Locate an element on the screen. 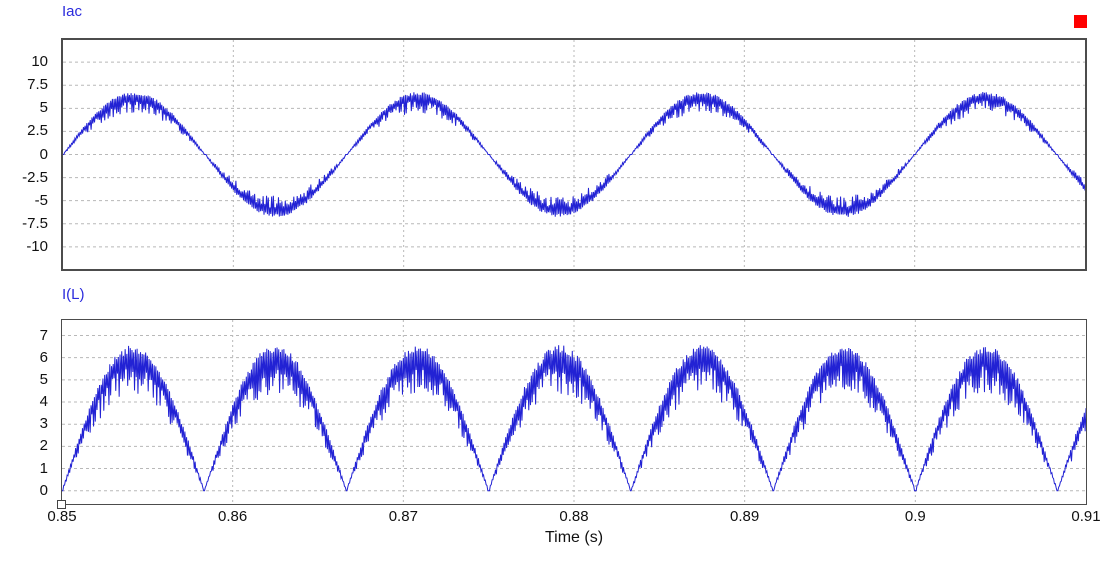 The width and height of the screenshot is (1112, 566). y-tick-label: 10 is located at coordinates (39, 62).